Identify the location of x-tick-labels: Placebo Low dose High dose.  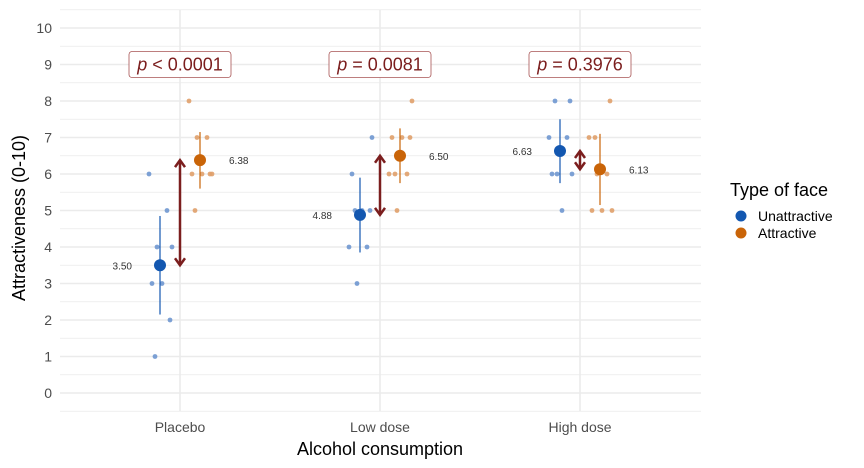
(383, 427).